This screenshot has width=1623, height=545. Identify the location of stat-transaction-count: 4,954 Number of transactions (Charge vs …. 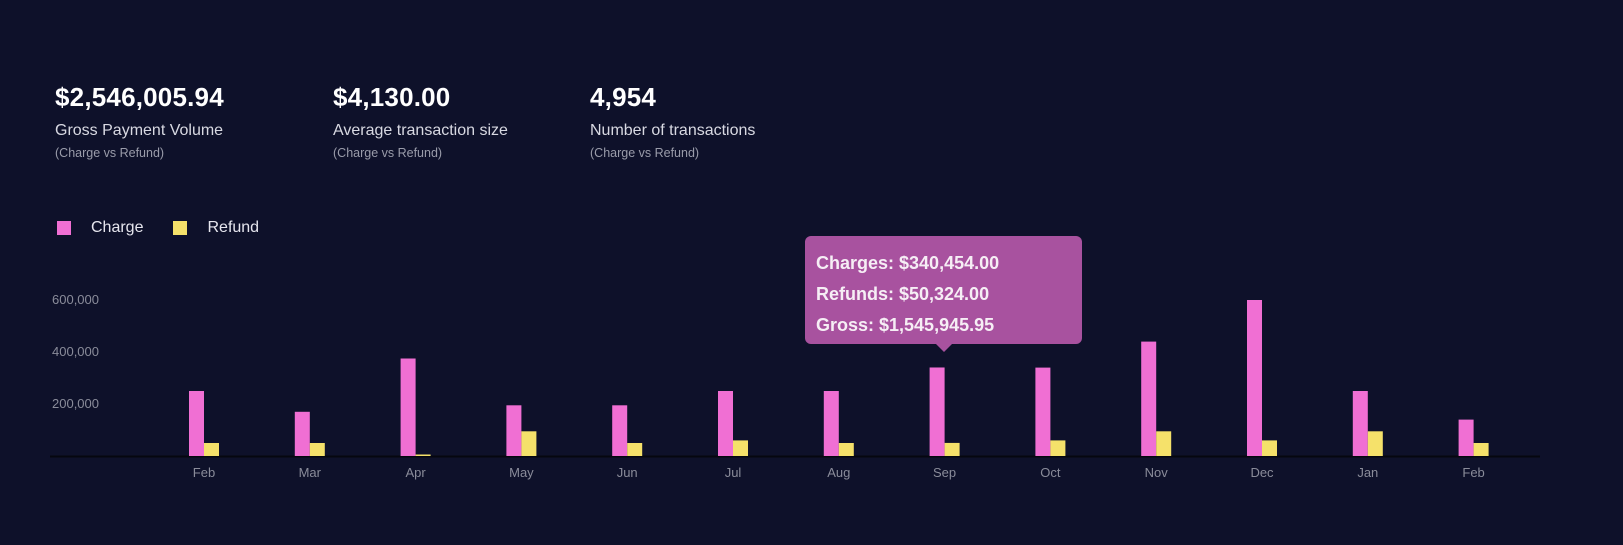
(672, 121).